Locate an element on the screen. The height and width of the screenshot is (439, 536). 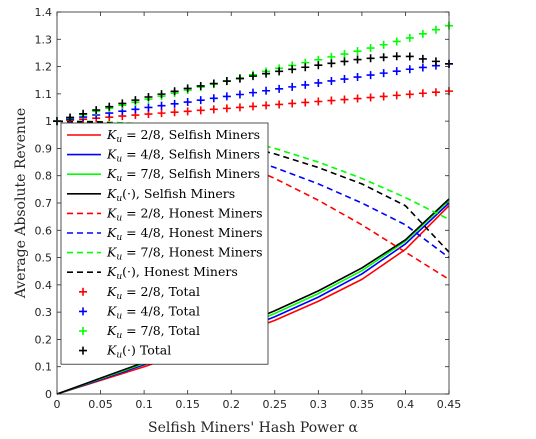
legend-label: Ku = 2/8, Honest Miners is located at coordinates (184, 214).